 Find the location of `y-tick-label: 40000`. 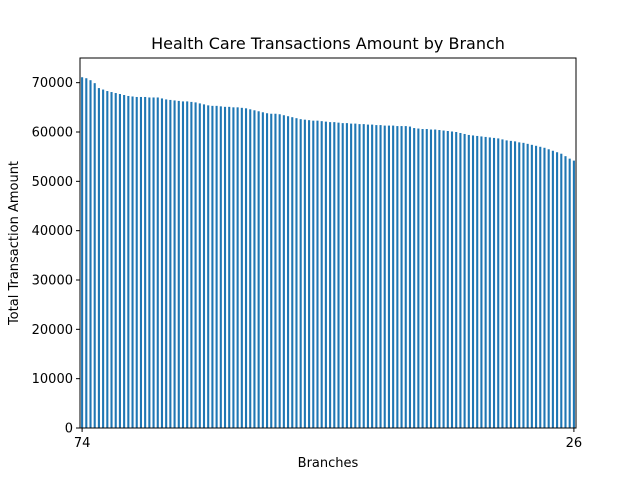

y-tick-label: 40000 is located at coordinates (52, 231).